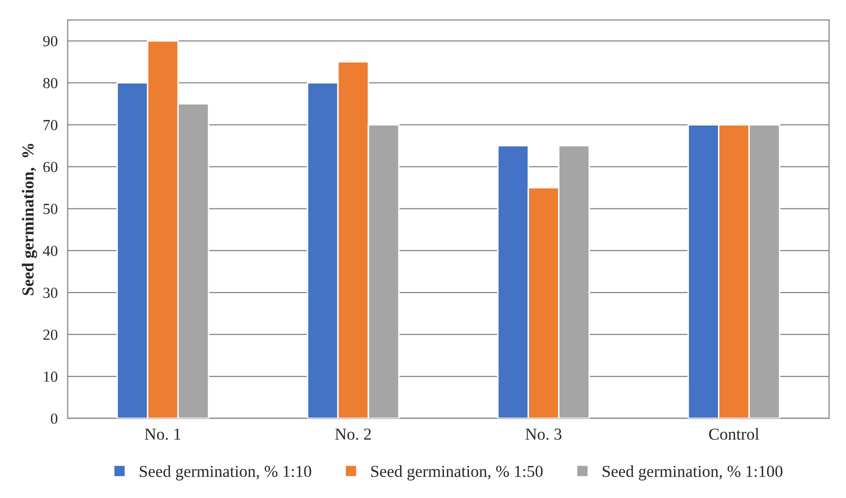 This screenshot has width=846, height=498. What do you see at coordinates (50, 251) in the screenshot?
I see `y-tick-label: 40` at bounding box center [50, 251].